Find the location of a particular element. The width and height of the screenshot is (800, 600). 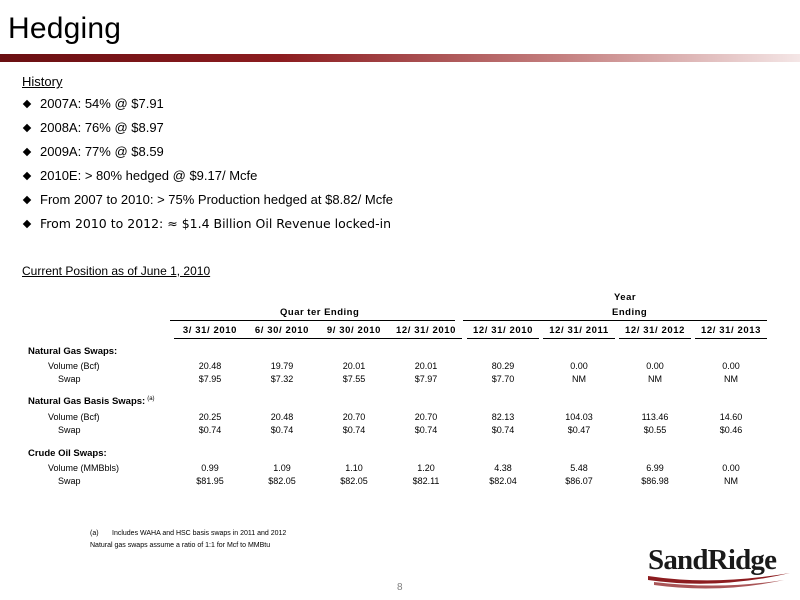

table-cell: $82.04 is located at coordinates (503, 481).